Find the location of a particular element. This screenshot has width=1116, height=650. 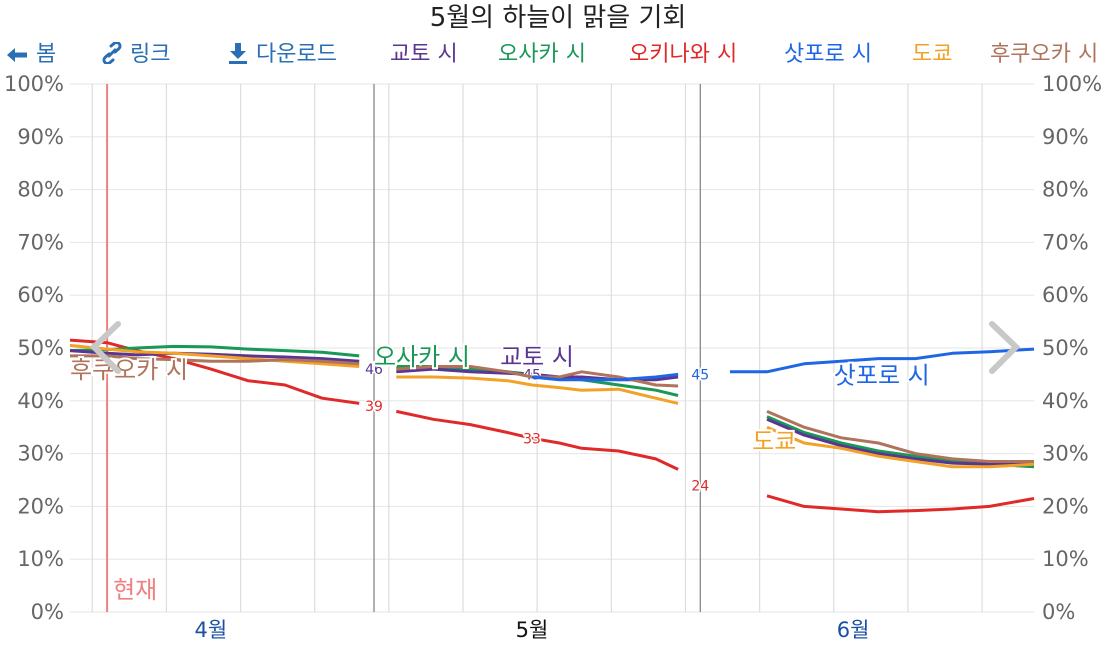

chevron-left-icon is located at coordinates (105, 347).